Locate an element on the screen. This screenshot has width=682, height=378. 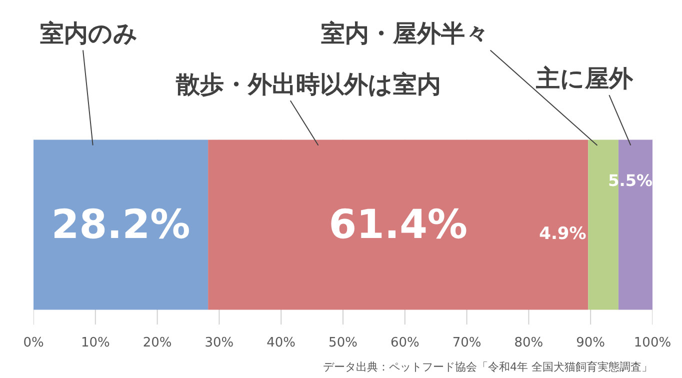
x-tick-label: 70% is located at coordinates (467, 343).